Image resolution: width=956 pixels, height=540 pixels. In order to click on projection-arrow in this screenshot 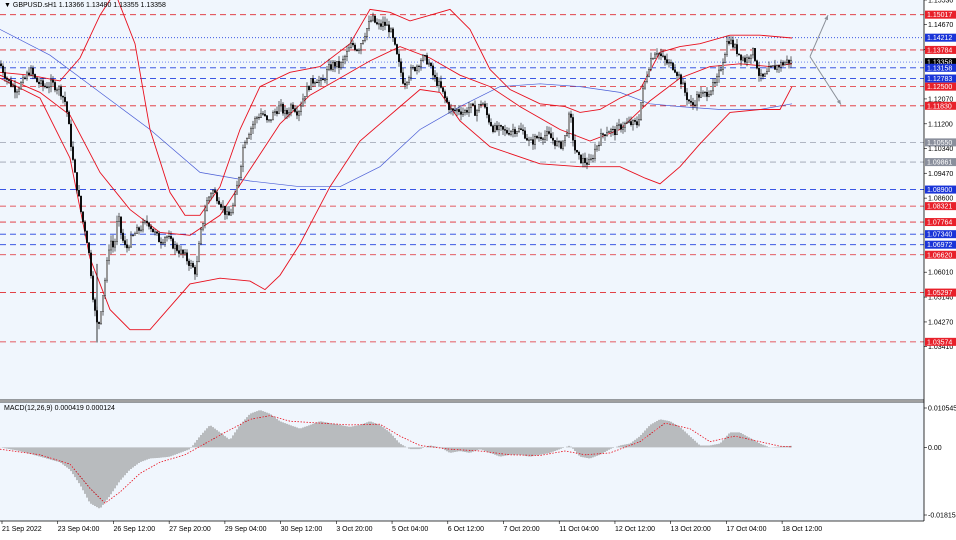, I will do `click(825, 80)`.